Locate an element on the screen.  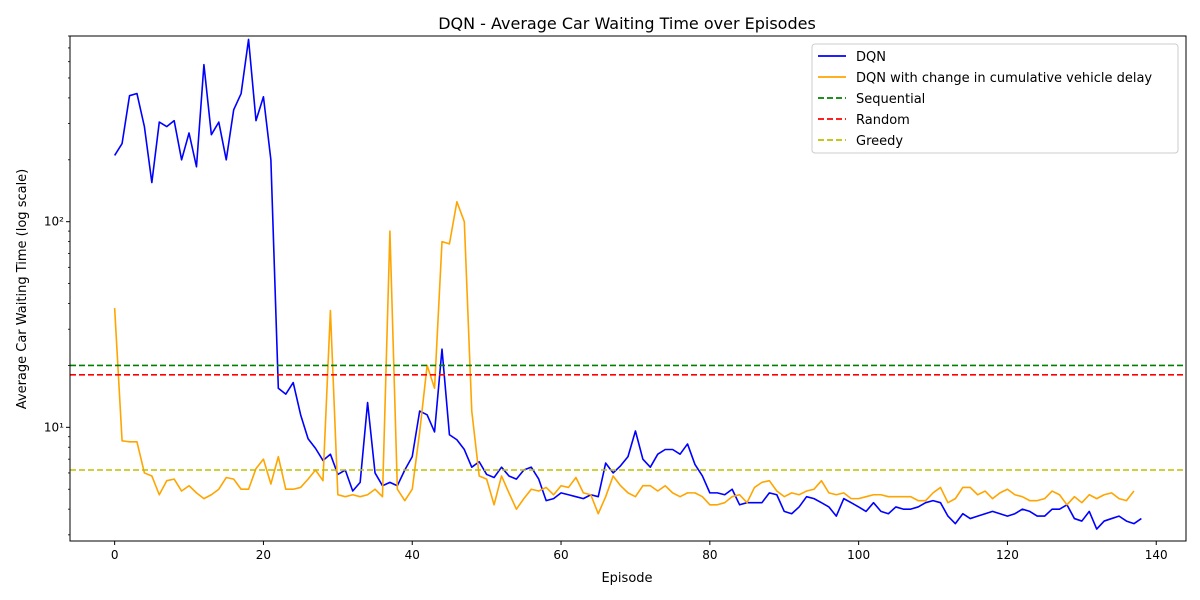
x-axis-label: Episode is located at coordinates (626, 578).